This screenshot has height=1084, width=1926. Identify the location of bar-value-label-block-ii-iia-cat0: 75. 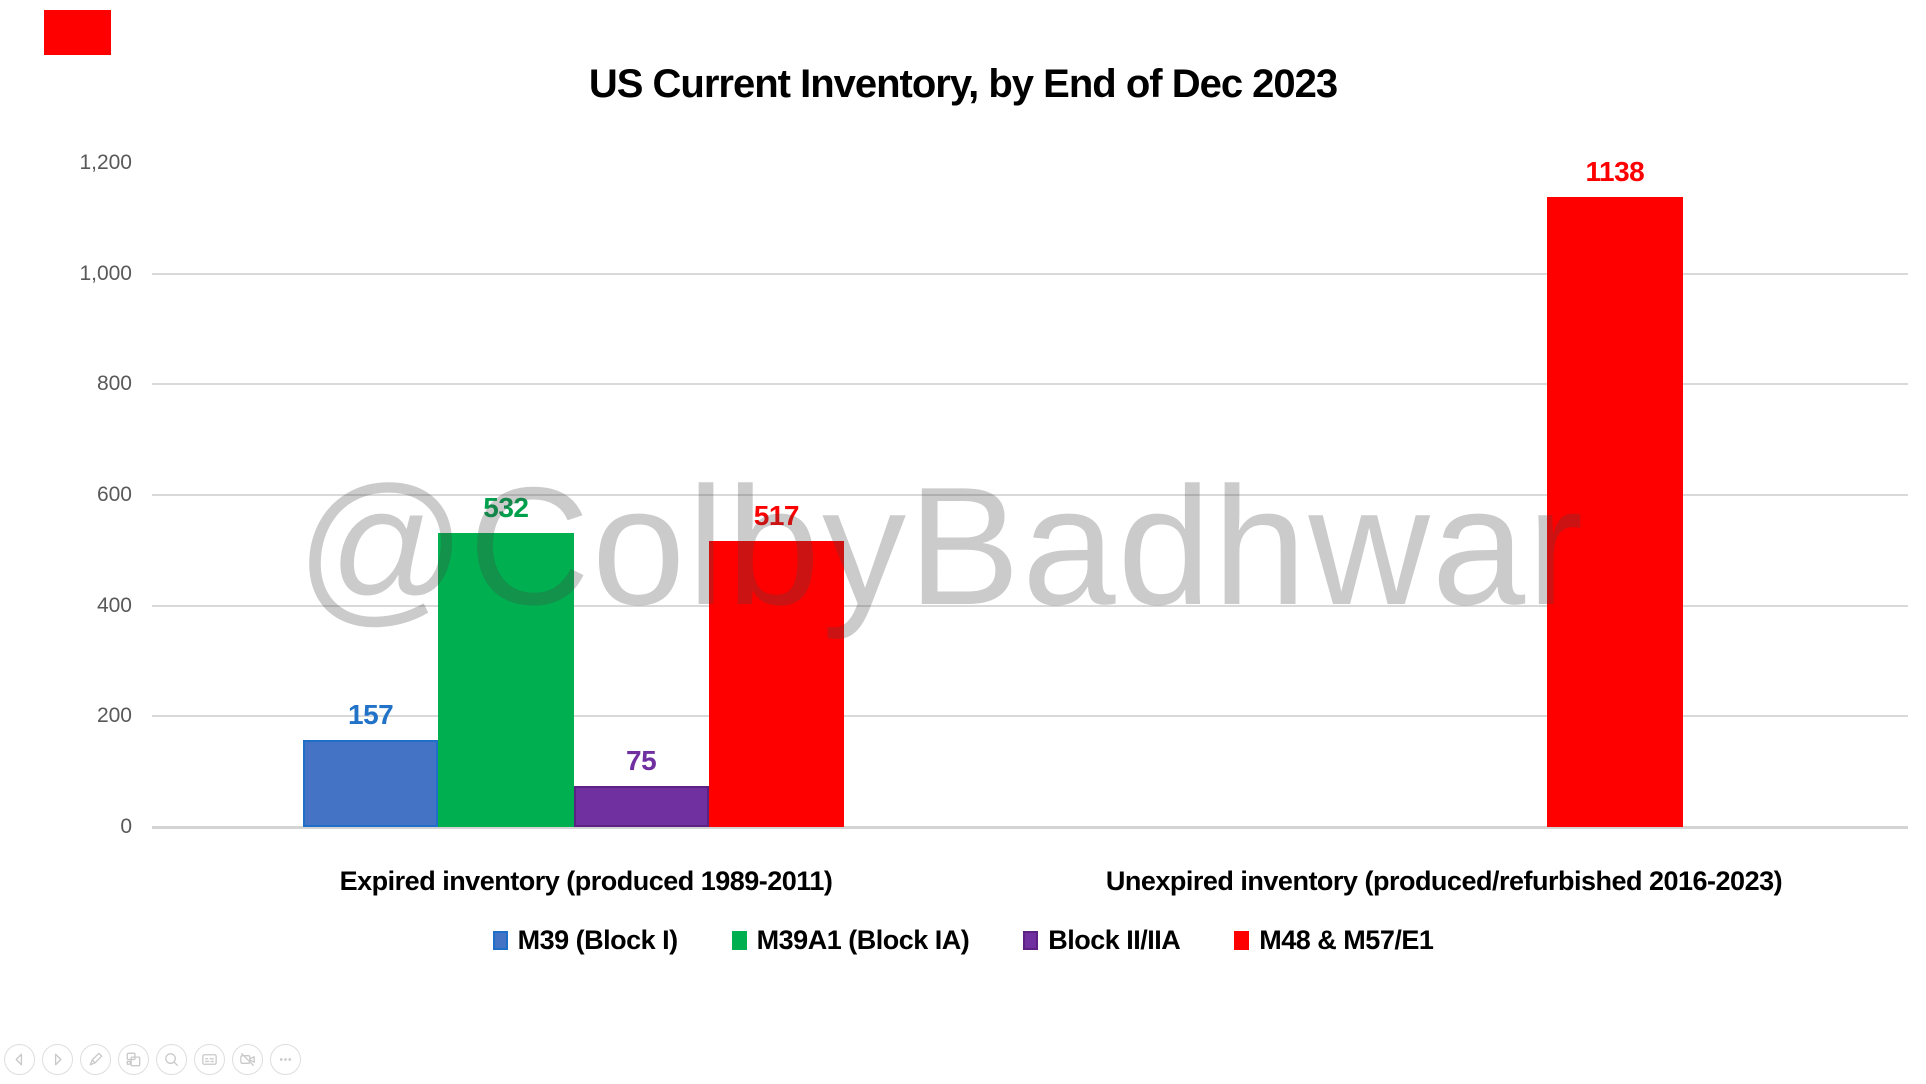
(641, 760).